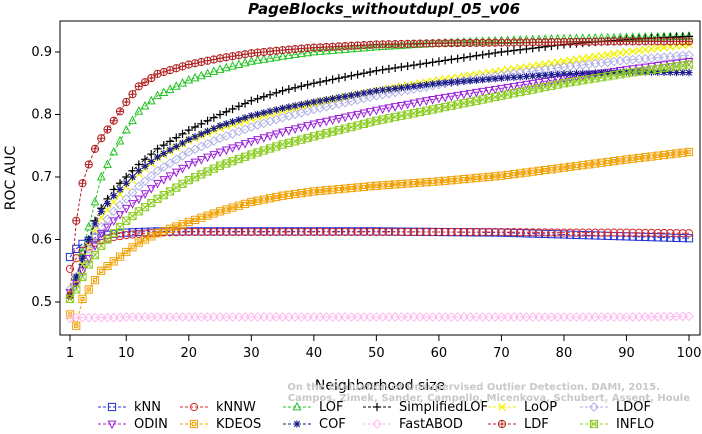  I want to click on x-tick-label: 50, so click(376, 353).